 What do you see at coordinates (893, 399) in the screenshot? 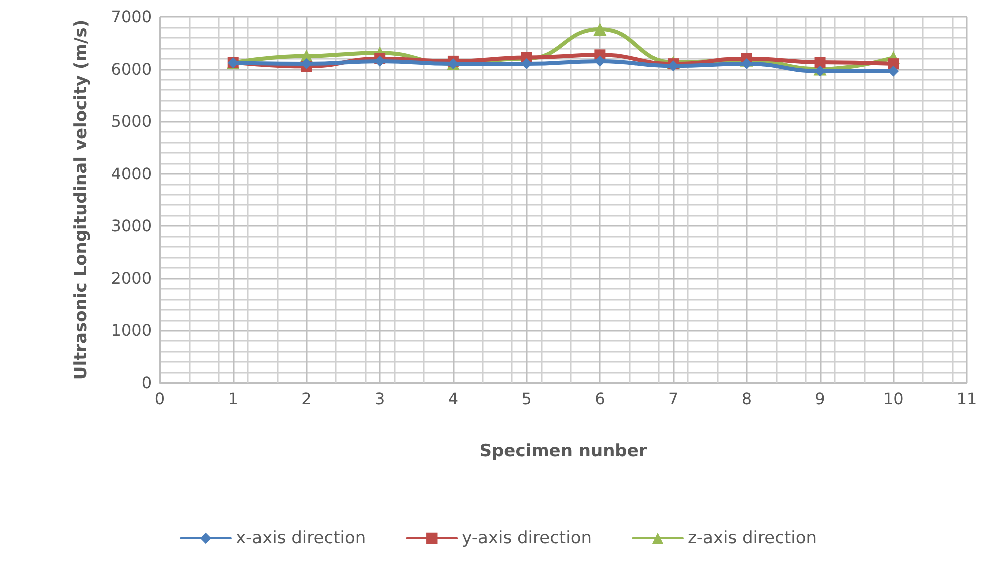
I see `x-tick-label: 10` at bounding box center [893, 399].